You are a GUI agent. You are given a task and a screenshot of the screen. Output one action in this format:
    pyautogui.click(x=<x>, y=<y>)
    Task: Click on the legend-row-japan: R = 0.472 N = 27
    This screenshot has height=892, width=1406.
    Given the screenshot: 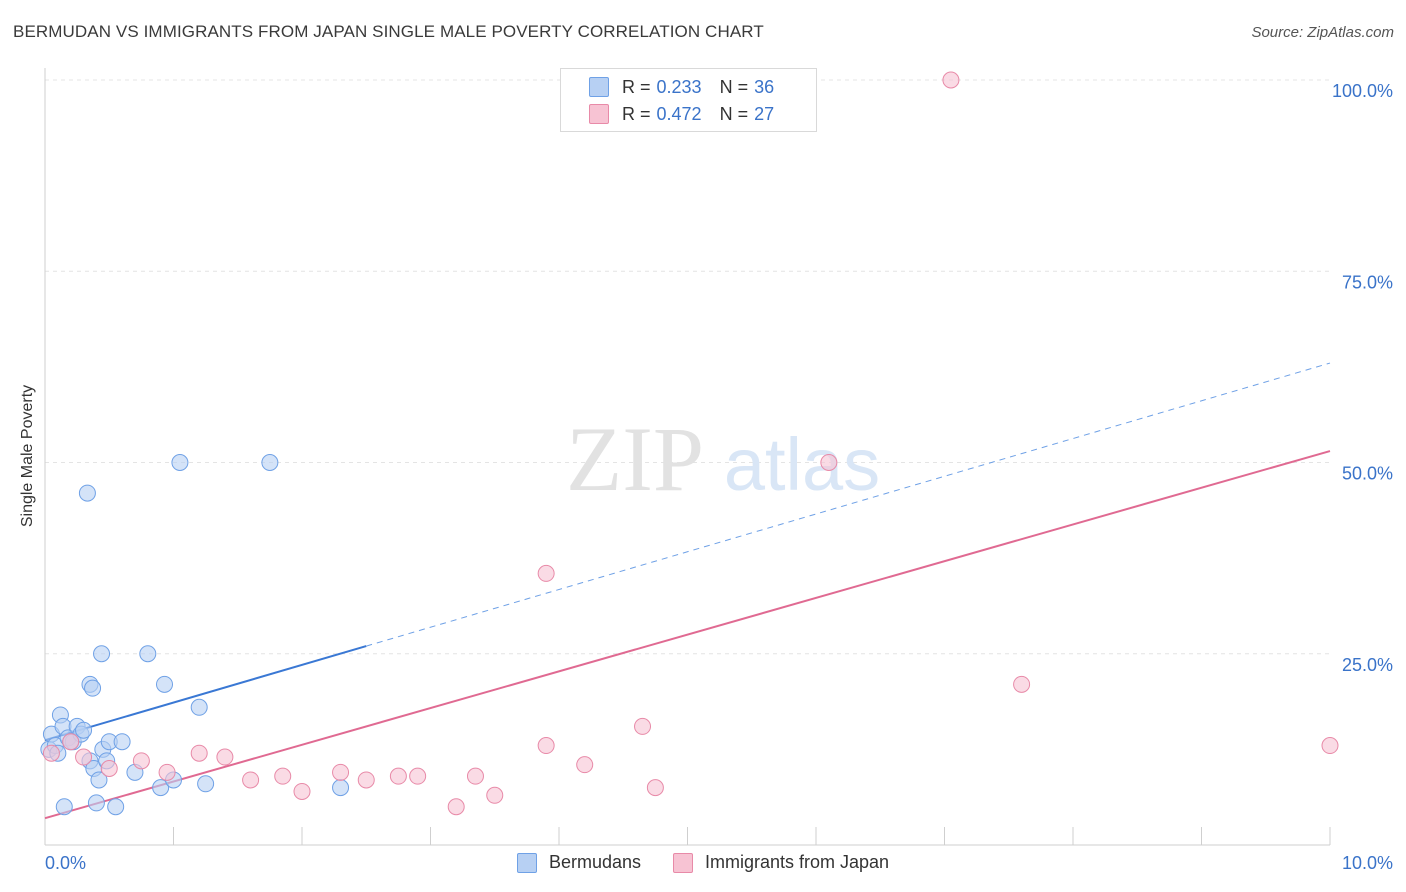 What is the action you would take?
    pyautogui.click(x=681, y=114)
    